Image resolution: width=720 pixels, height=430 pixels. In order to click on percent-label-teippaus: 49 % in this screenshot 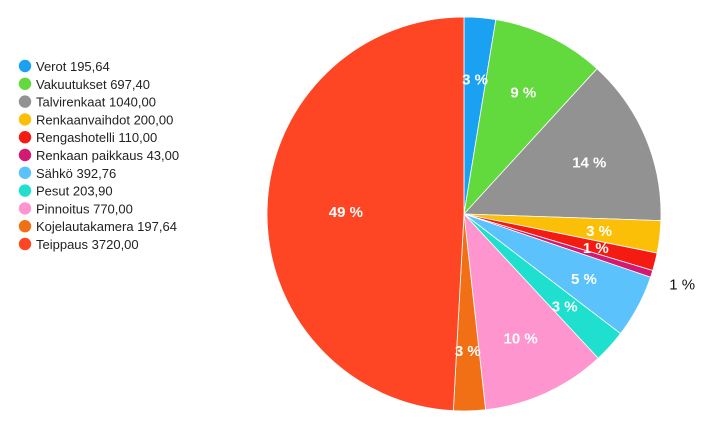, I will do `click(346, 212)`.